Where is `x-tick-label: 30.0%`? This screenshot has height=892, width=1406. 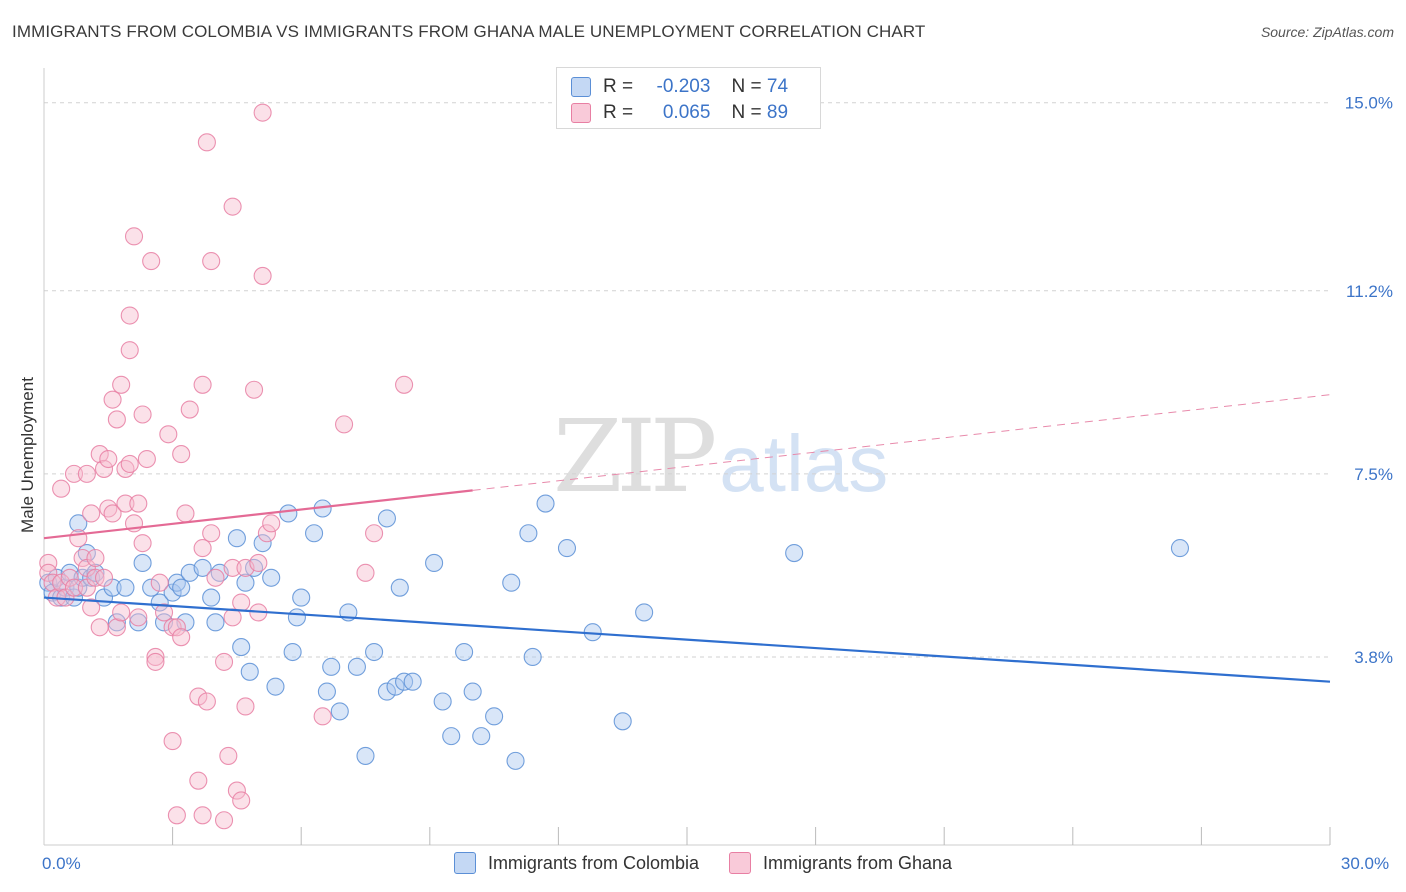
x-tick-label: 30.0% is located at coordinates (1365, 863).